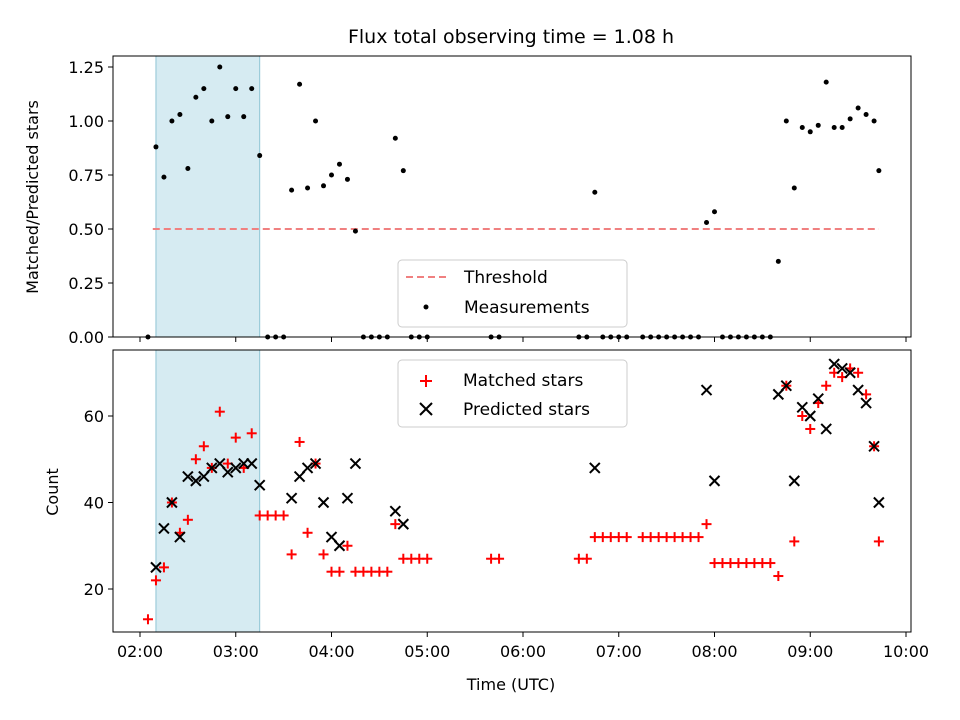  What do you see at coordinates (526, 410) in the screenshot?
I see `legend-predicted-label: Predicted stars` at bounding box center [526, 410].